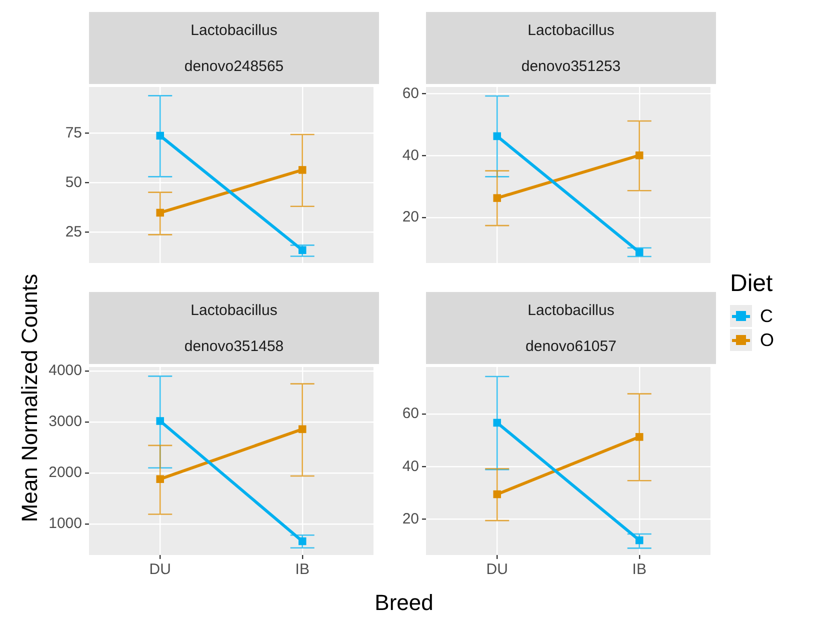 The height and width of the screenshot is (630, 814). I want to click on y-tick-label: 2000, so click(65, 473).